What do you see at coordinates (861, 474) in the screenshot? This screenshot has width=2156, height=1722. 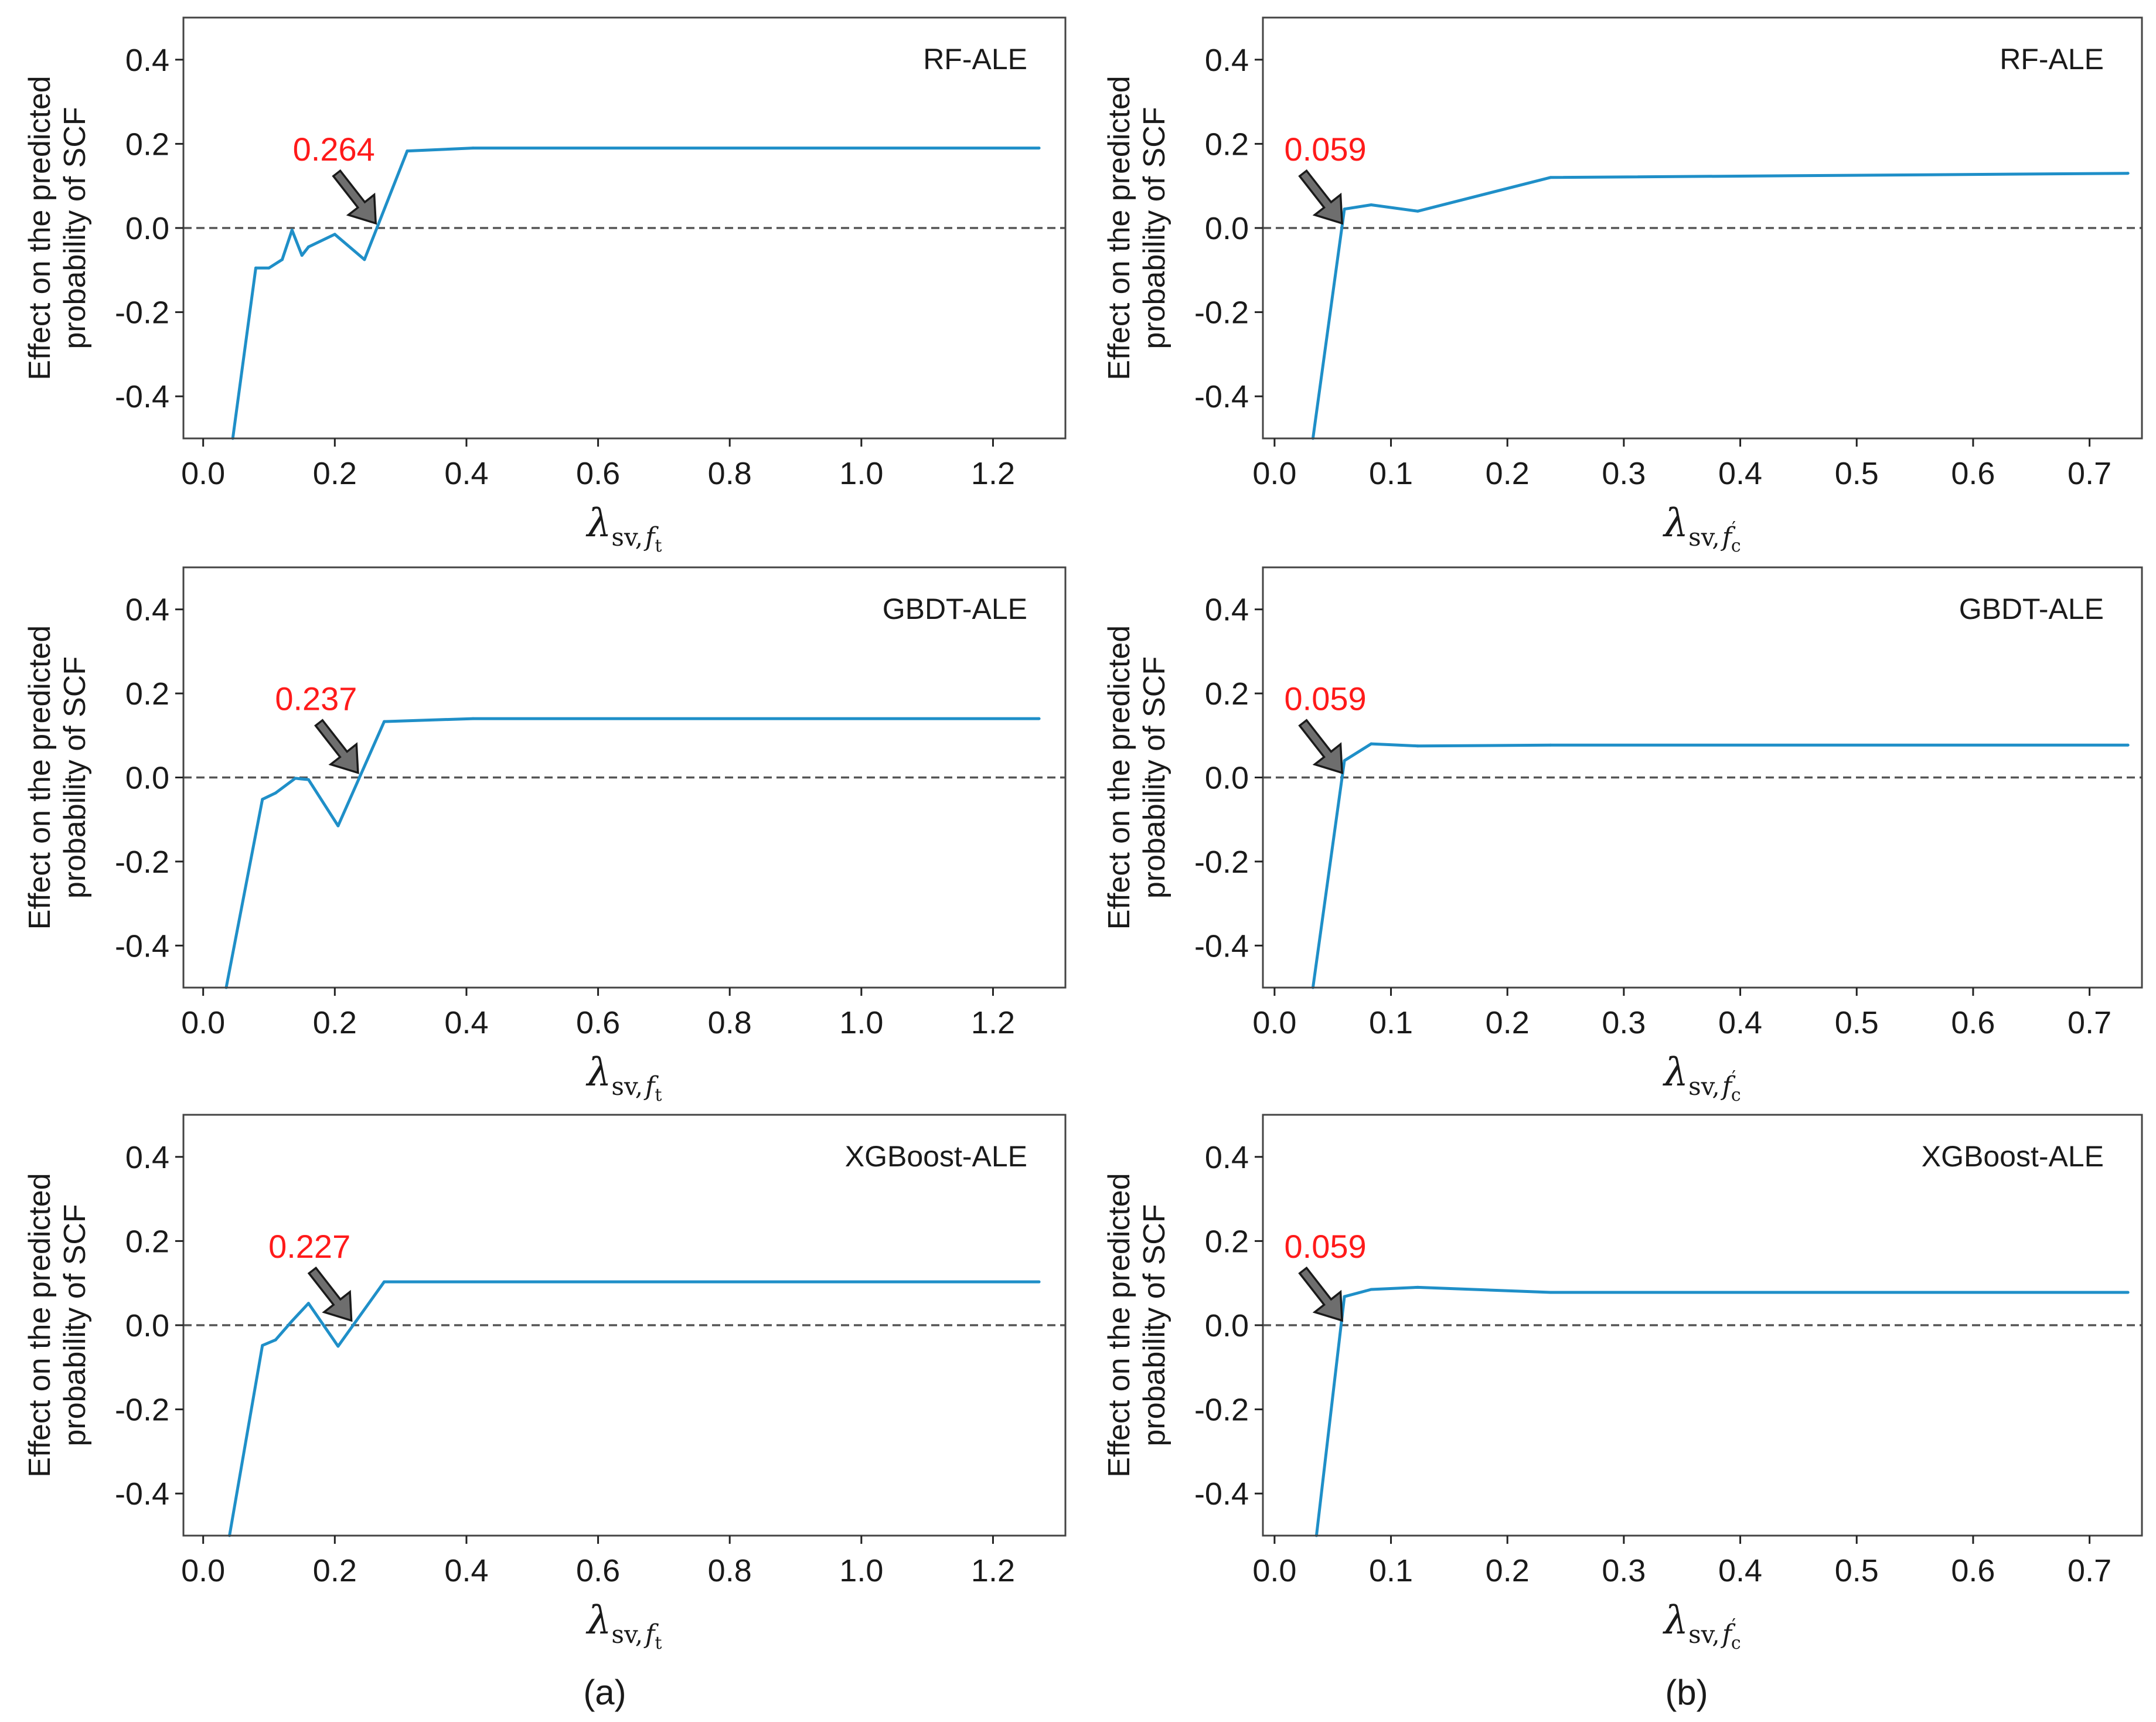 I see `x-tick-label: 1.0` at bounding box center [861, 474].